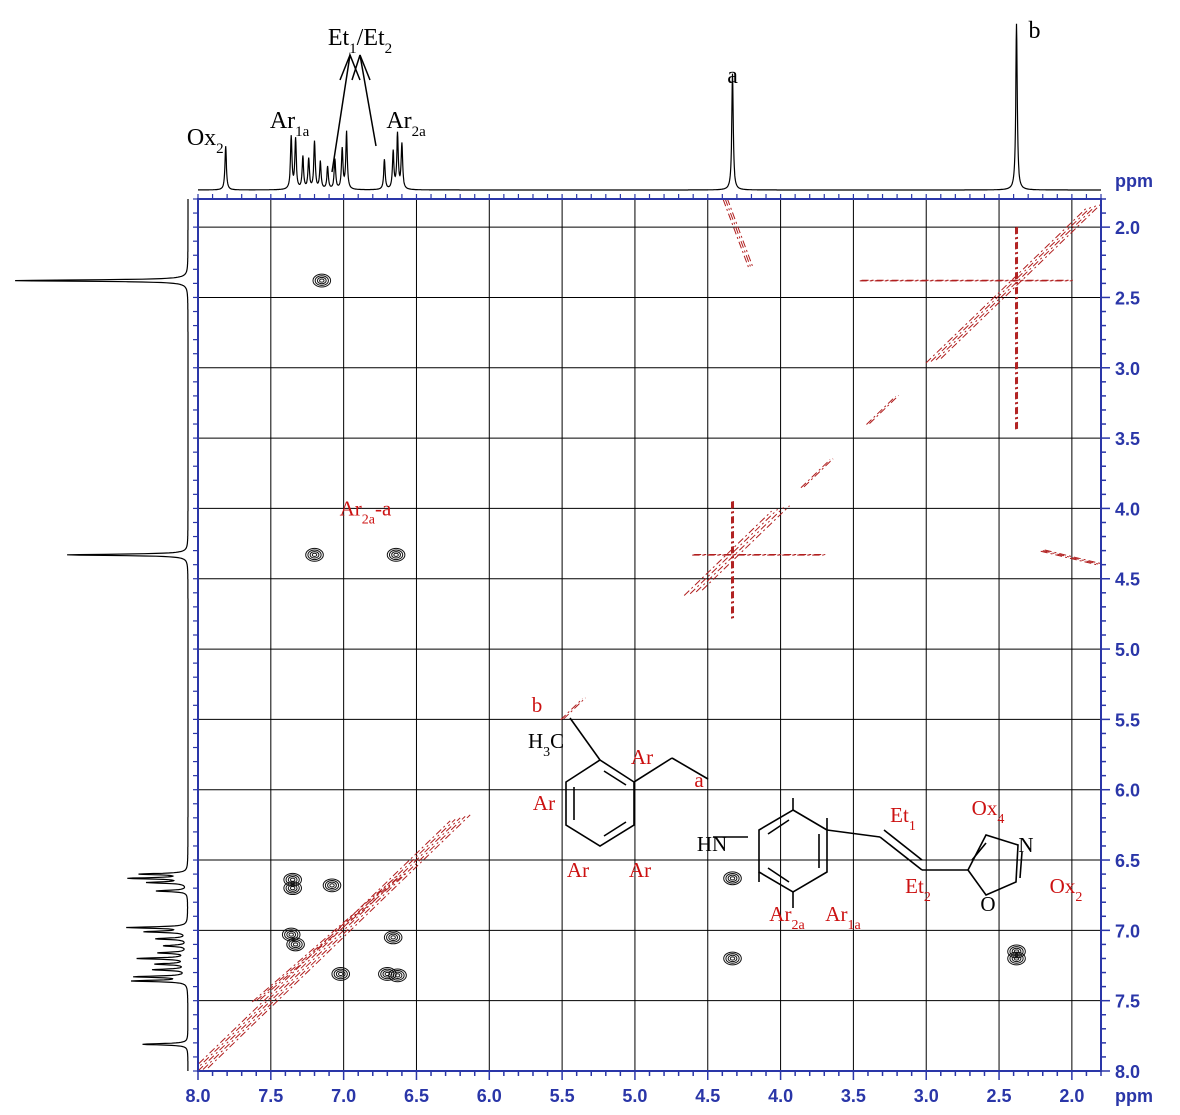  Describe the element at coordinates (585, 739) in the screenshot. I see `methyl-bond` at that location.